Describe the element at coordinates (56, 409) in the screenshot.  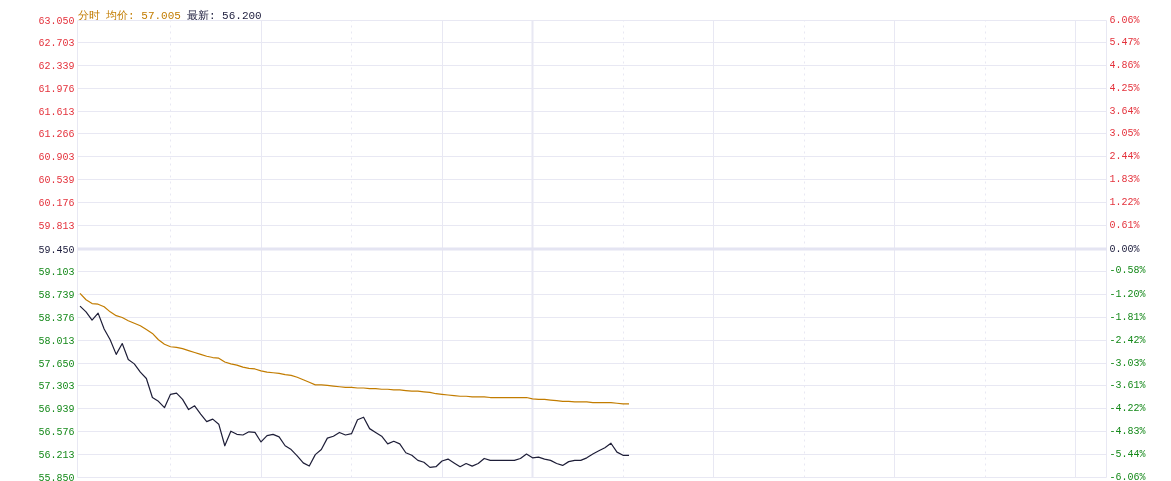
I see `y-tick-label: 56.939` at that location.